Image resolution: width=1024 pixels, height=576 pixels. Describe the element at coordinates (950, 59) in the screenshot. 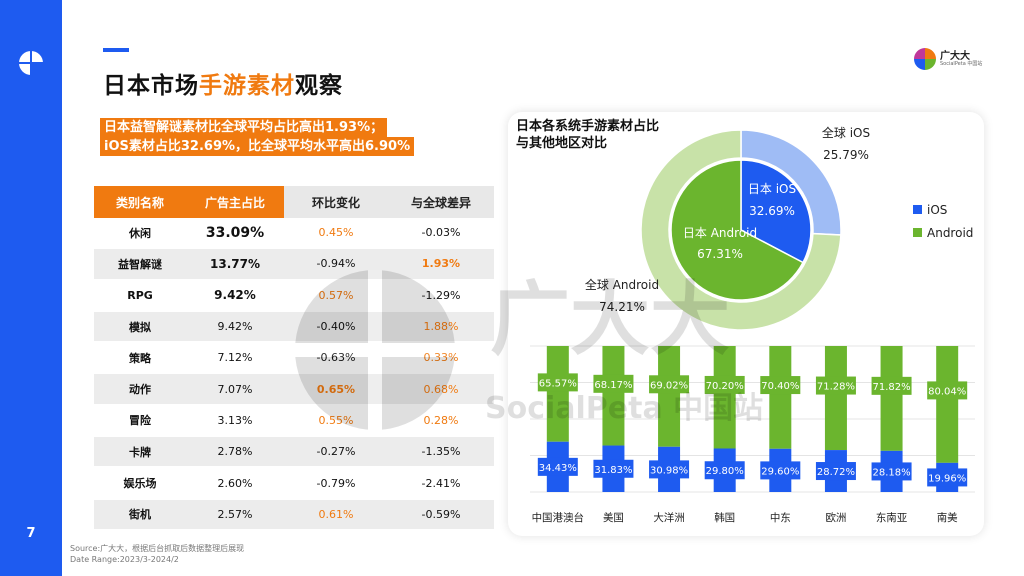

I see `brand-mark: 广大大 SocialPeta 中国站` at that location.